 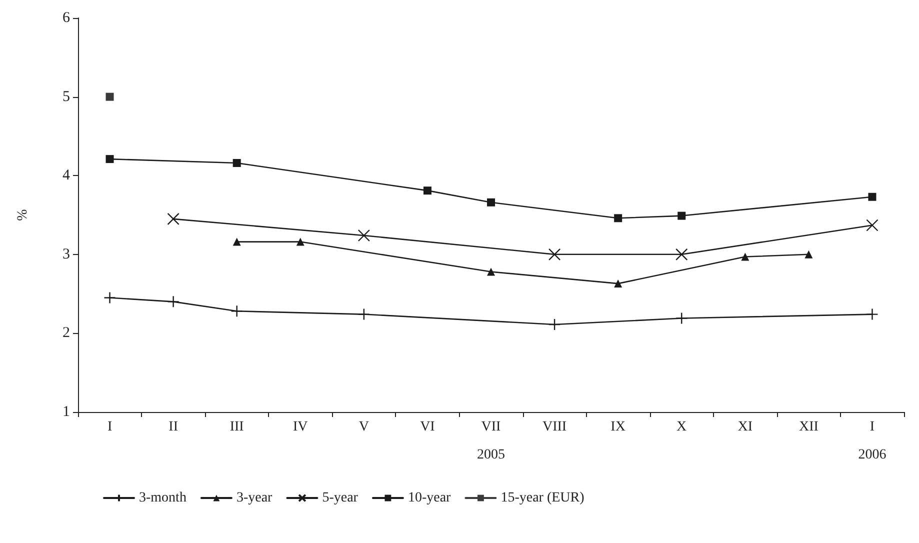 I want to click on legend-label: 3-year, so click(x=254, y=498).